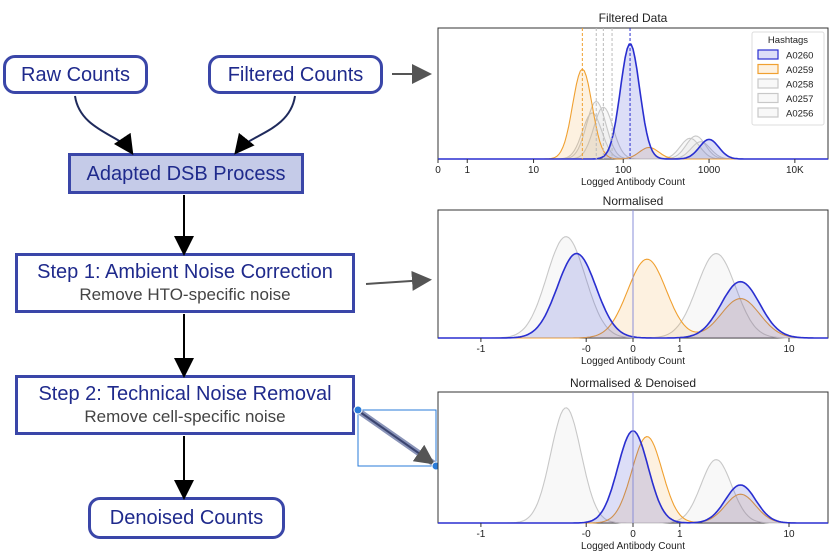  What do you see at coordinates (633, 18) in the screenshot?
I see `chart1-title: Filtered Data` at bounding box center [633, 18].